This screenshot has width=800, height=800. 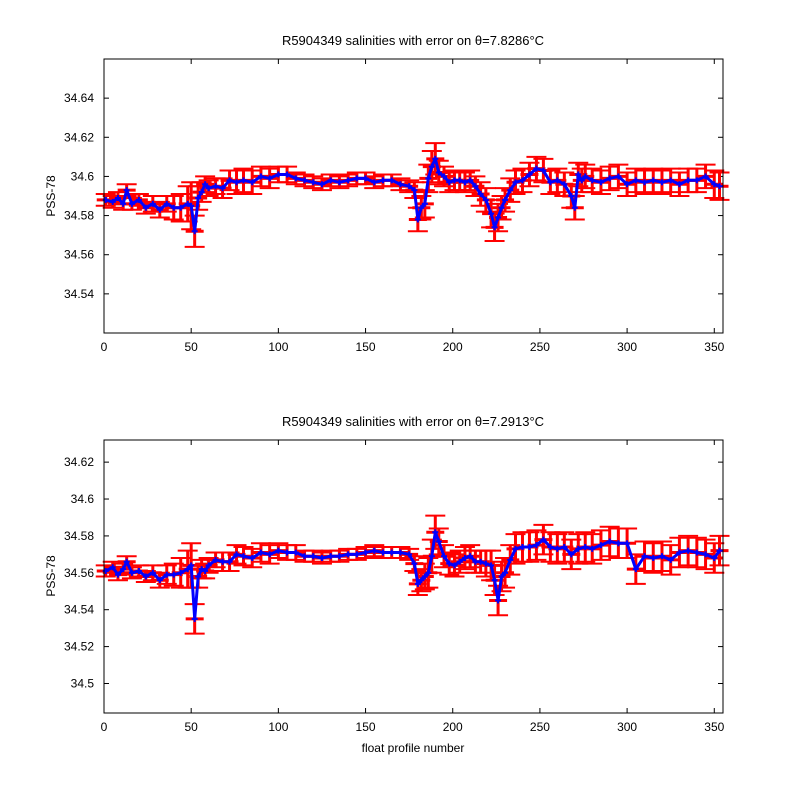 I want to click on bottom-chart-ytick-label: 34.6, so click(x=83, y=499).